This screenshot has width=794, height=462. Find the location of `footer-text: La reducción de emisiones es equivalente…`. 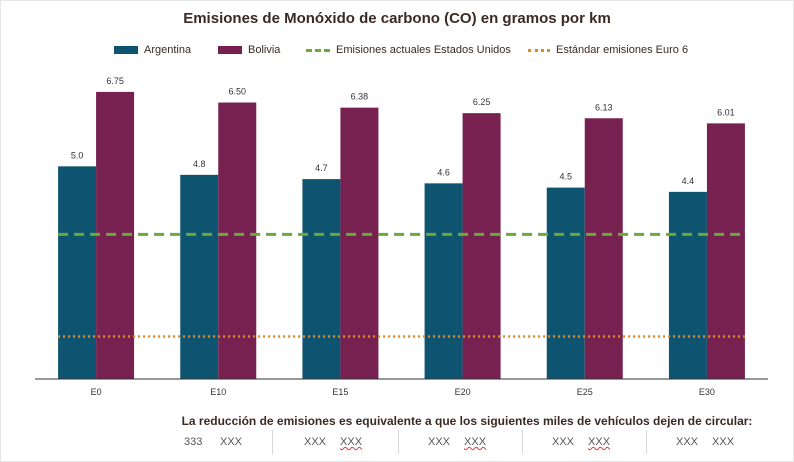

footer-text: La reducción de emisiones es equivalente… is located at coordinates (467, 421).